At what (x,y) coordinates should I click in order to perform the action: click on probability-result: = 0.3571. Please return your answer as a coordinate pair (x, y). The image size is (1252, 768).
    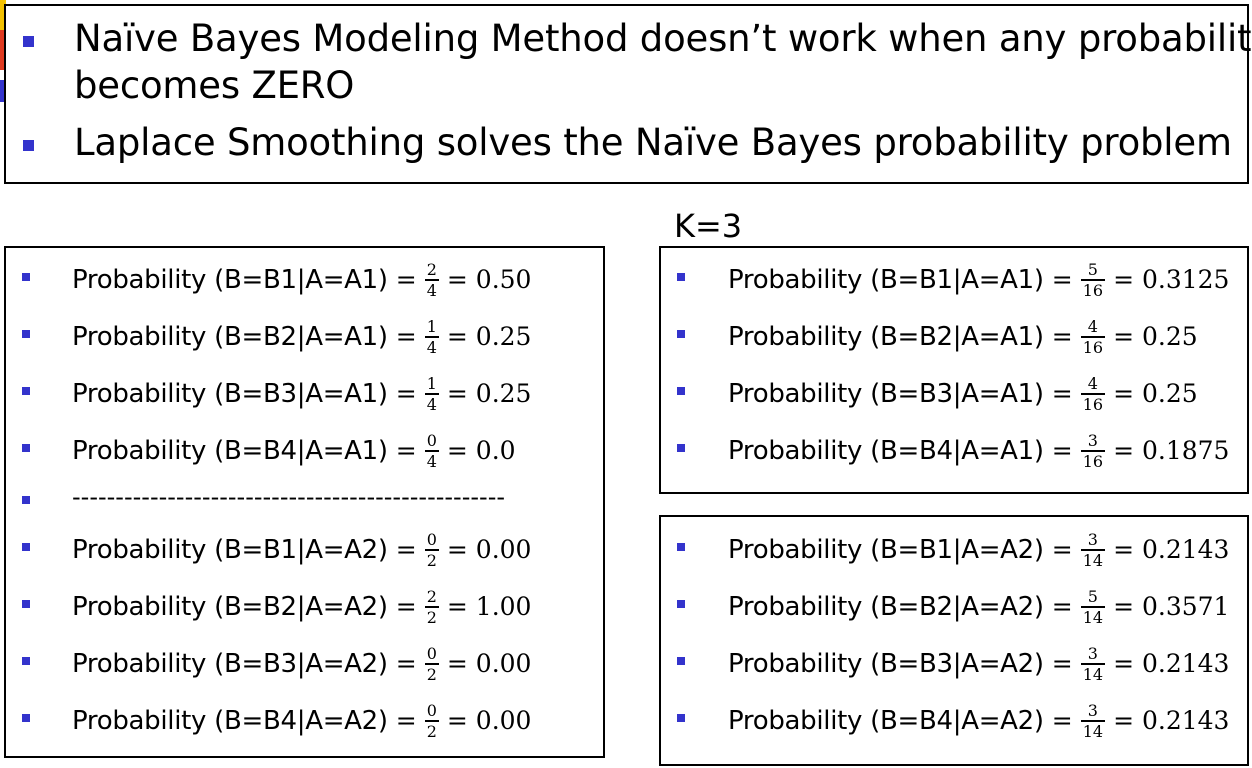
    Looking at the image, I should click on (1171, 606).